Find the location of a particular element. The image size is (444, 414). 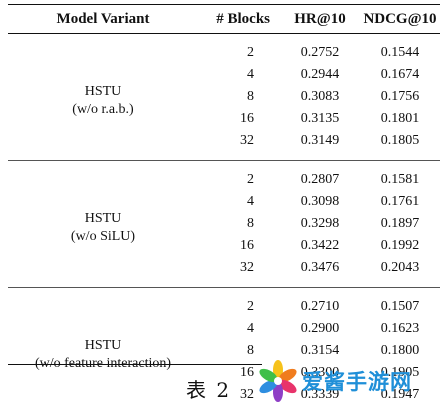

ndcg-cell: 0.1761 is located at coordinates (400, 202).